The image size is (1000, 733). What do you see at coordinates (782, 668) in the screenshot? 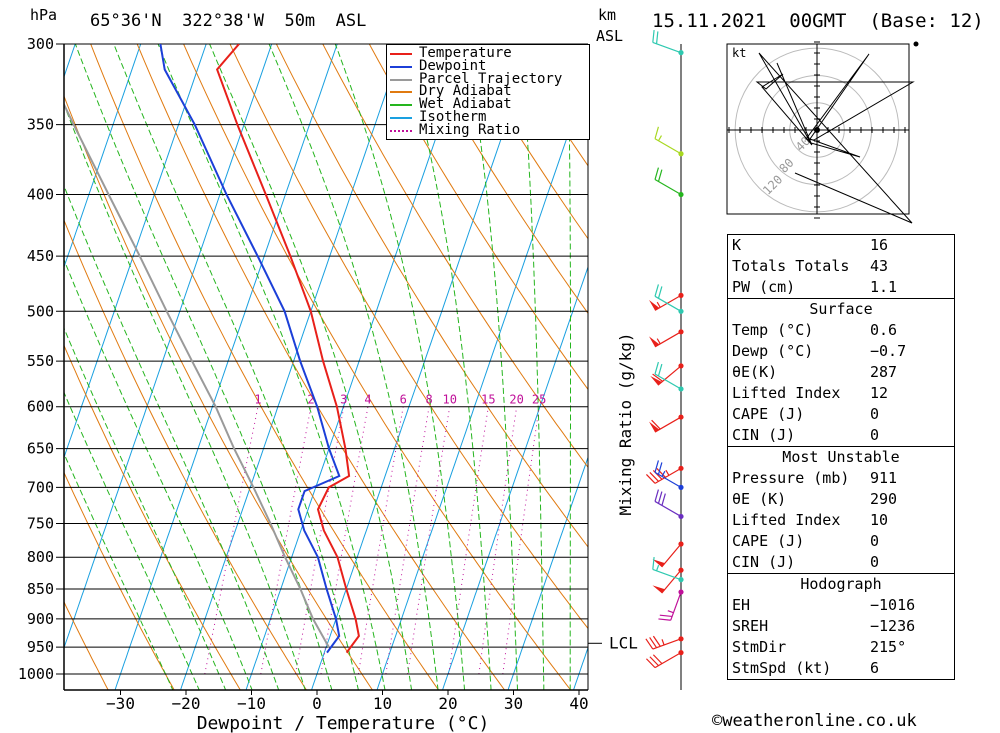
I see `stats-label: StmSpd (kt)` at bounding box center [782, 668].